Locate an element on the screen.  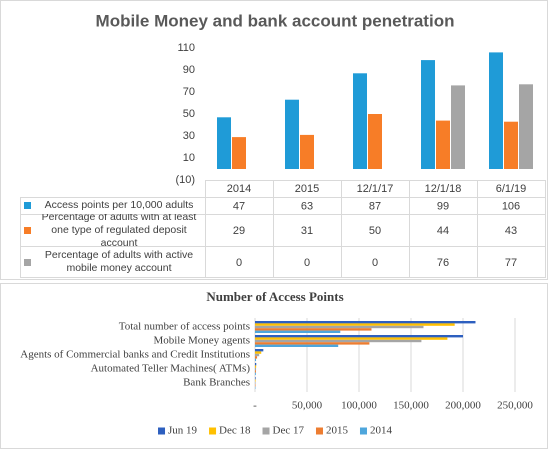
chart-title: Number of Access Points is located at coordinates (274, 296).